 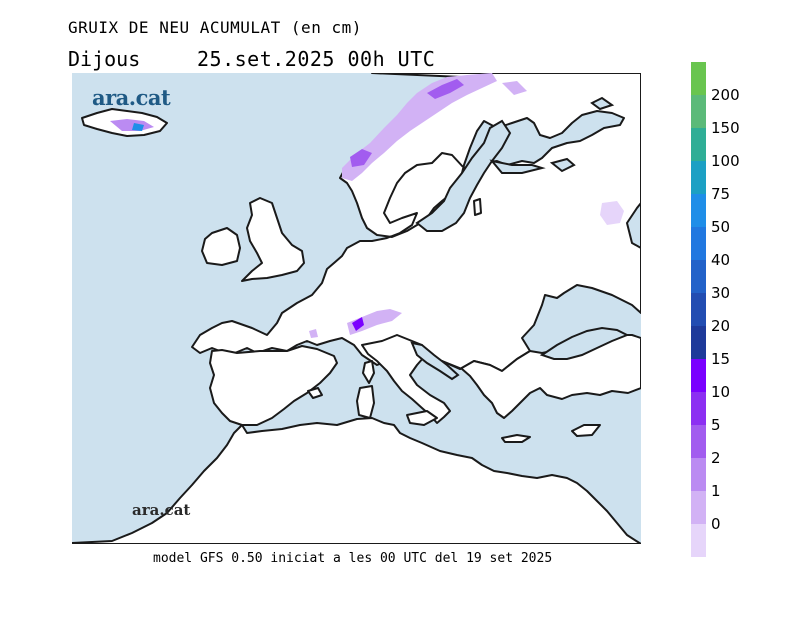 I want to click on legend-label: 2, so click(x=716, y=458).